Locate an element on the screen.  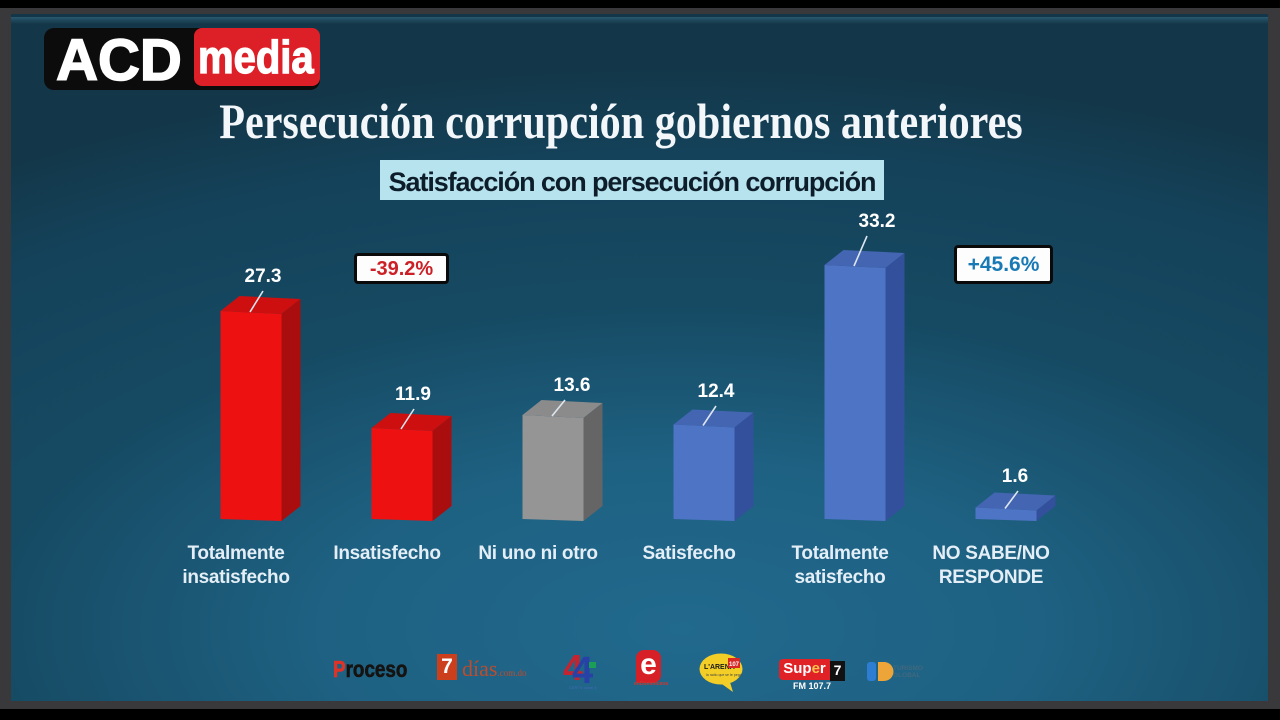
svg-text: L'ARENA is located at coordinates (719, 667).